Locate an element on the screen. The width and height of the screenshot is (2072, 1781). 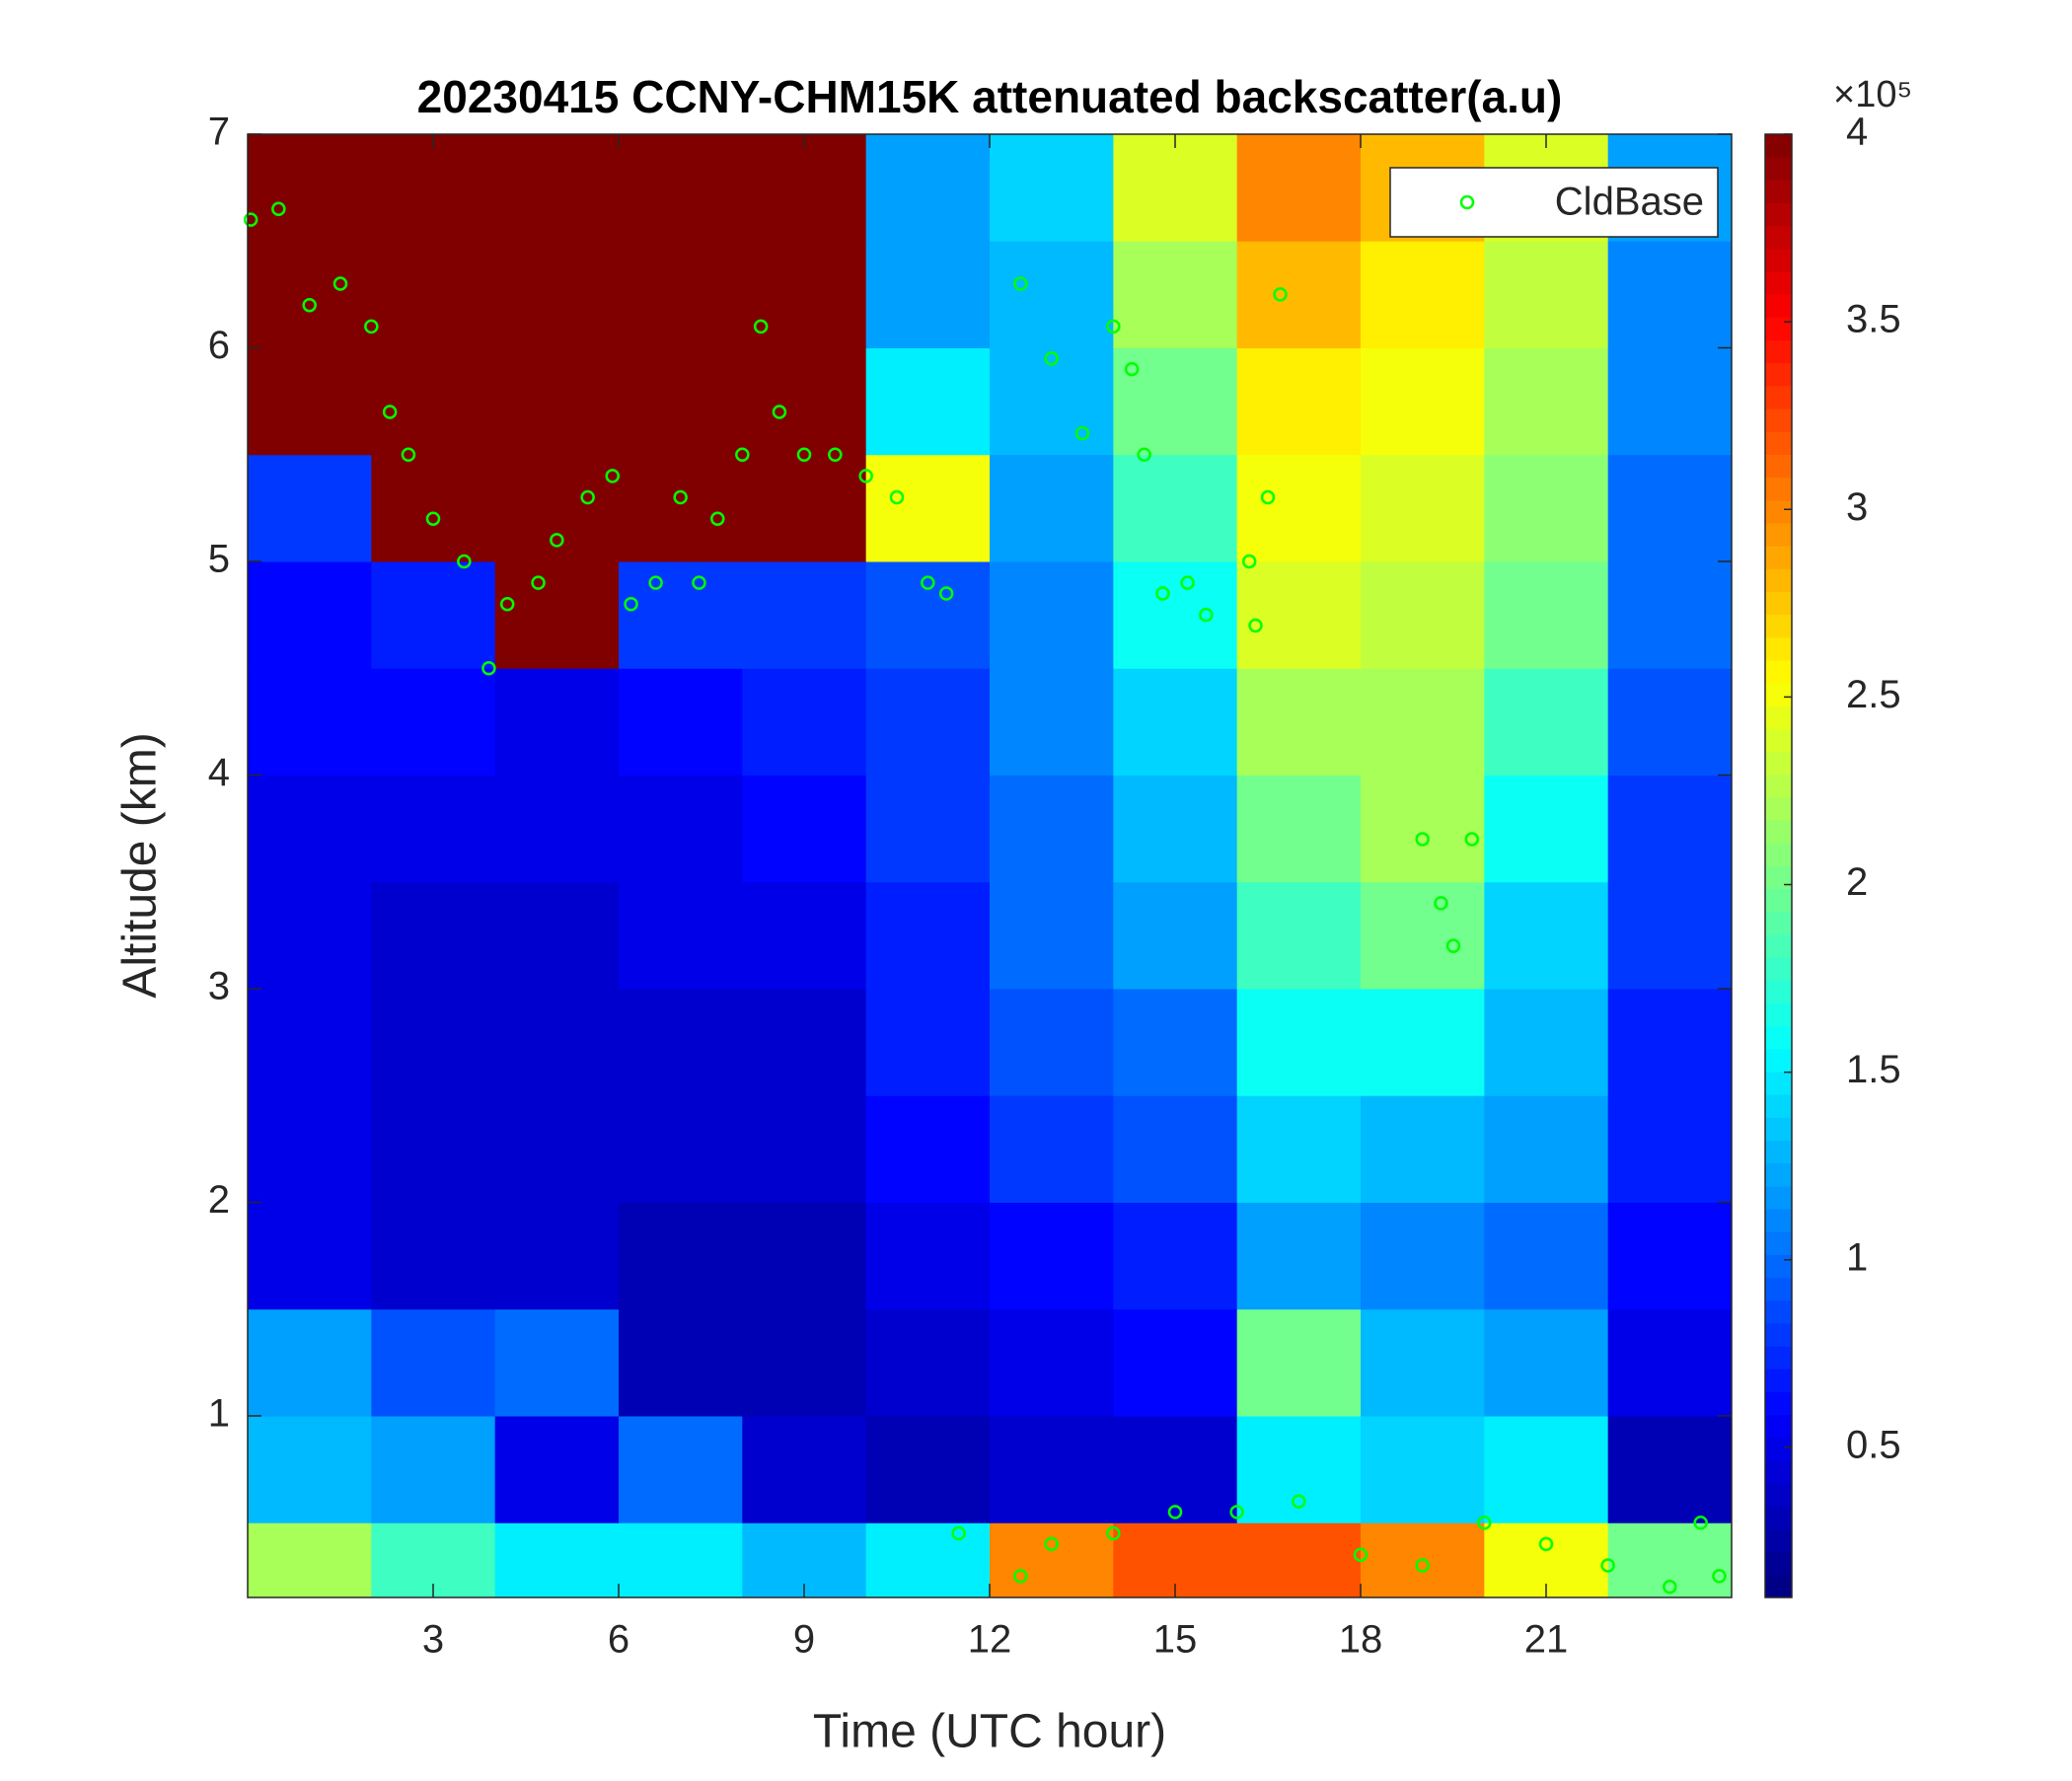
colorbar-tick-label: 0.5 is located at coordinates (1874, 1444).